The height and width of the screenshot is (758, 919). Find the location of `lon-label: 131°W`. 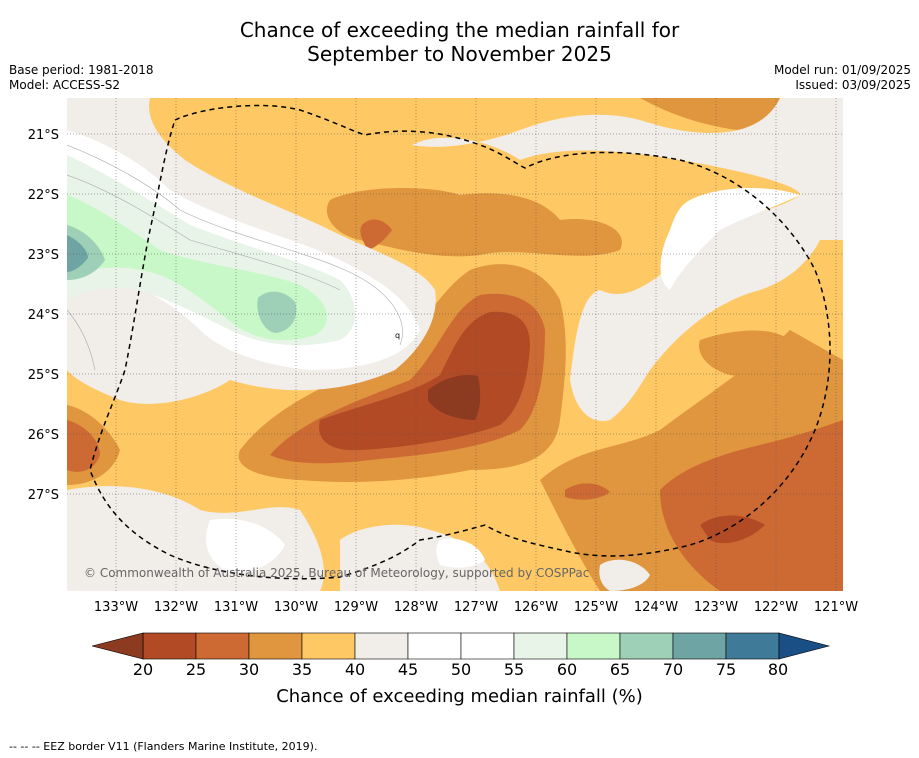

lon-label: 131°W is located at coordinates (236, 607).